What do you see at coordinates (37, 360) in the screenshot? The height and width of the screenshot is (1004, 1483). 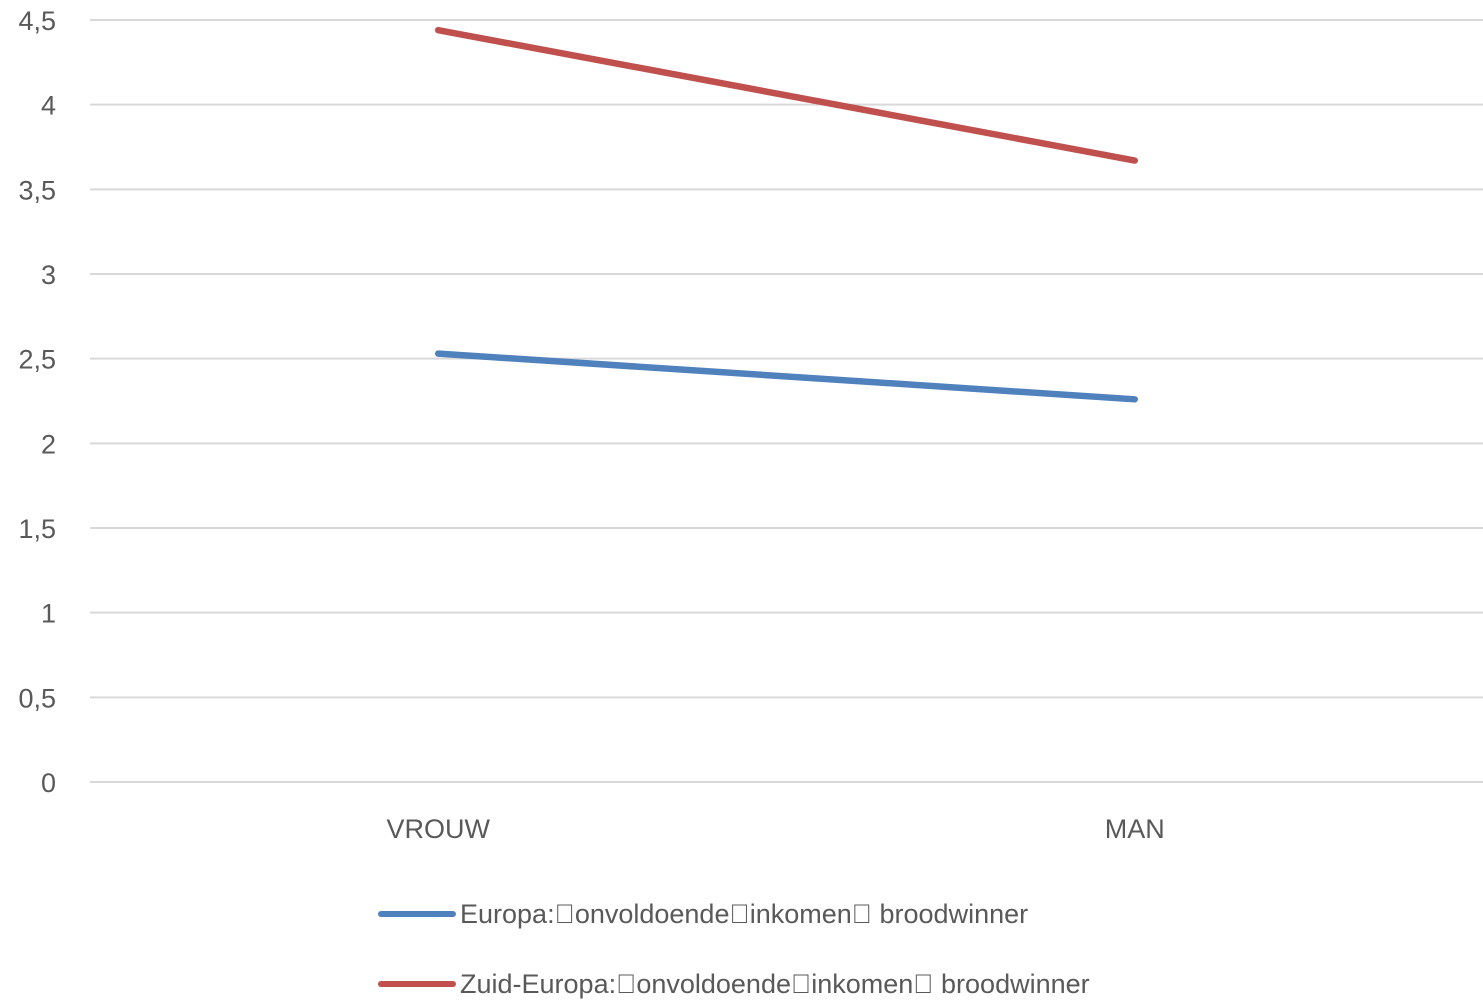 I see `y-tick-label: 2,5` at bounding box center [37, 360].